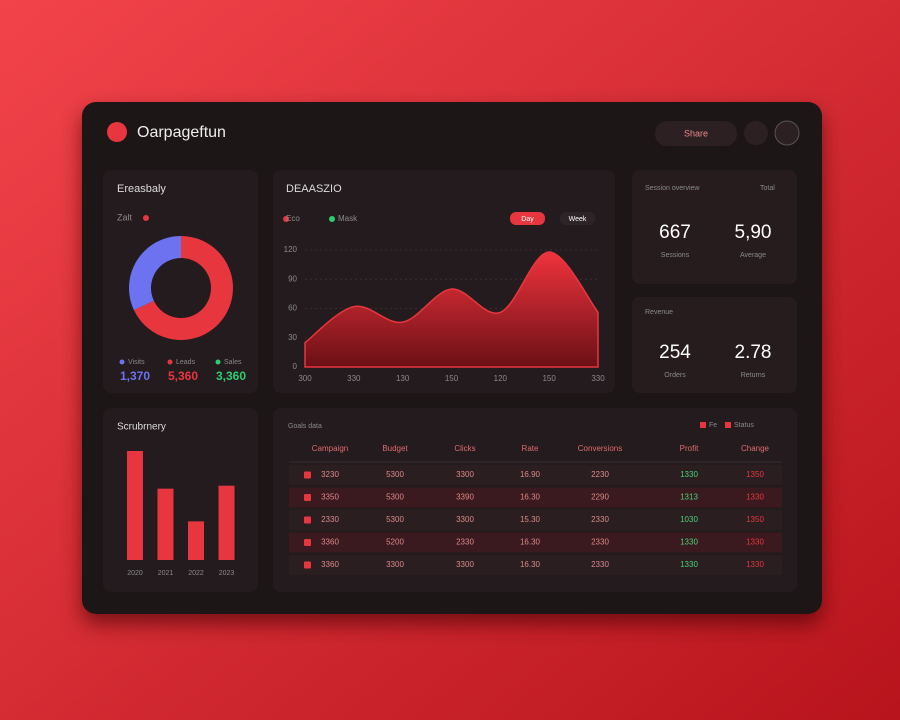  Describe the element at coordinates (135, 573) in the screenshot. I see `x-tick-label: 2020` at that location.